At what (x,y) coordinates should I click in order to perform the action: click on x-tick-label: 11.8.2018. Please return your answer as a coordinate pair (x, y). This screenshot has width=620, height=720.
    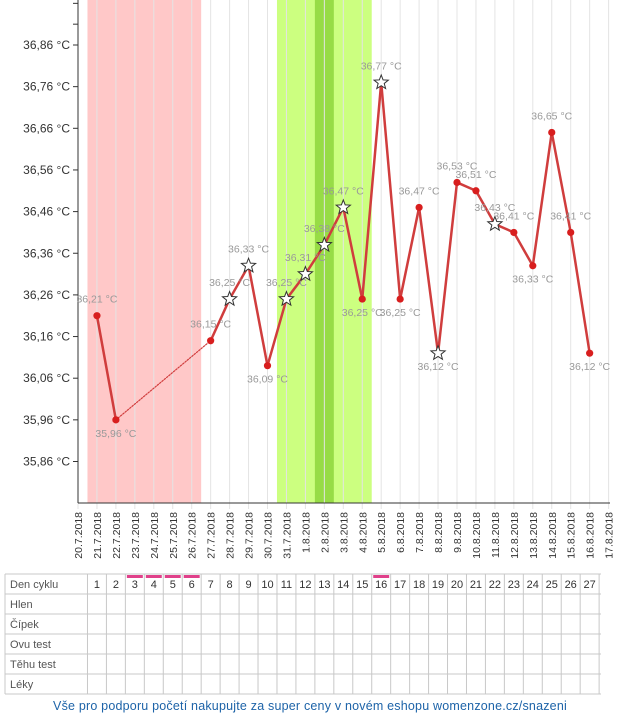
    Looking at the image, I should click on (496, 535).